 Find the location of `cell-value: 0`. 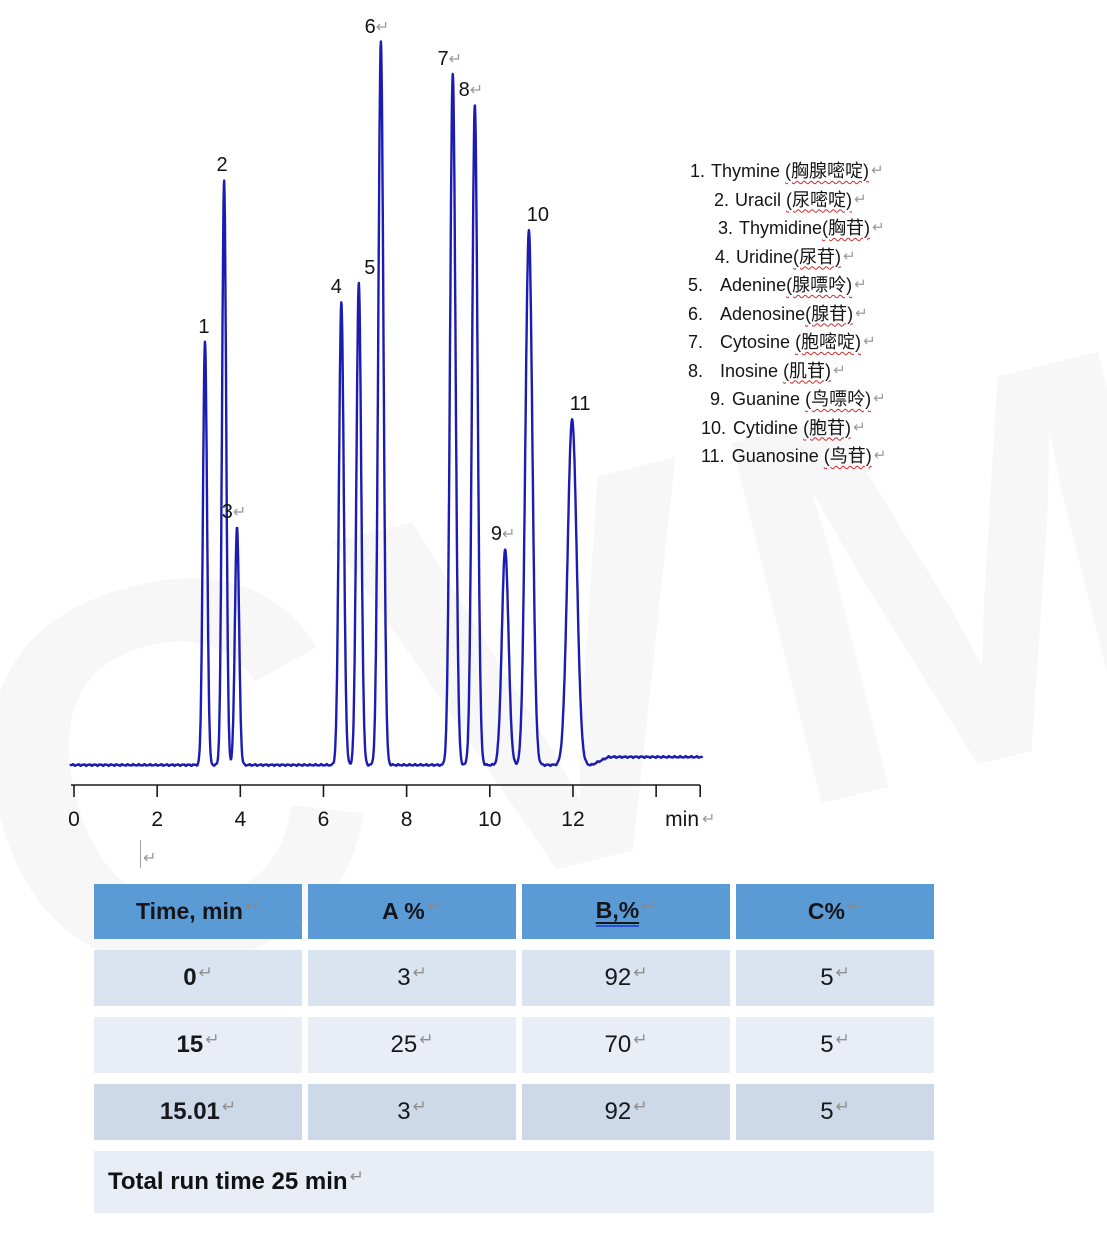

cell-value: 0 is located at coordinates (190, 977).